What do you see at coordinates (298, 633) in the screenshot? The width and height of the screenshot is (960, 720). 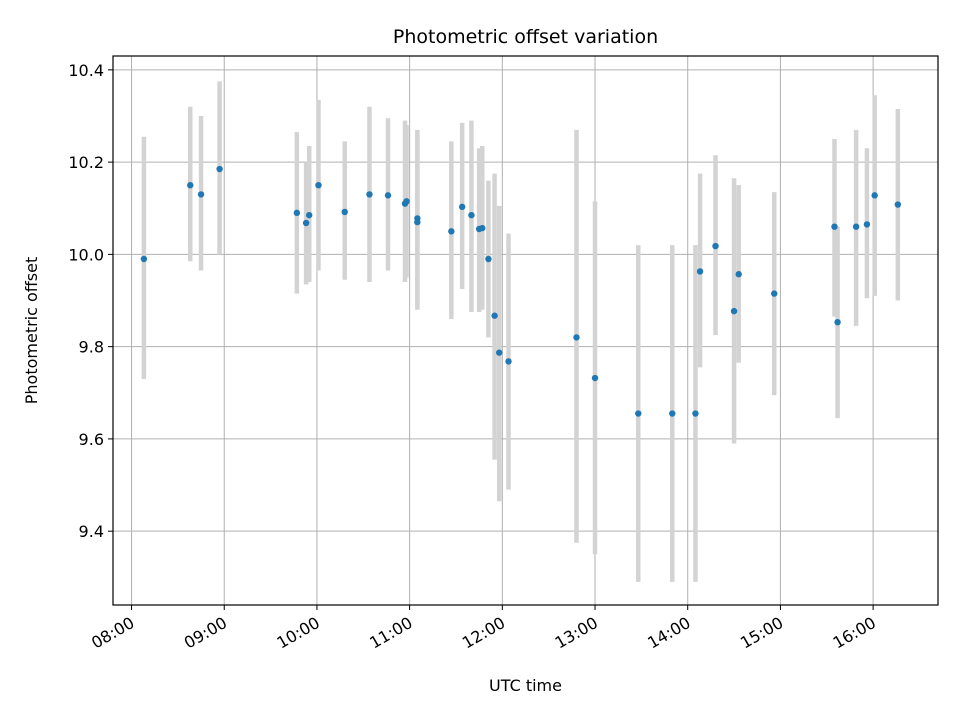 I see `x-tick-label: 10:00` at bounding box center [298, 633].